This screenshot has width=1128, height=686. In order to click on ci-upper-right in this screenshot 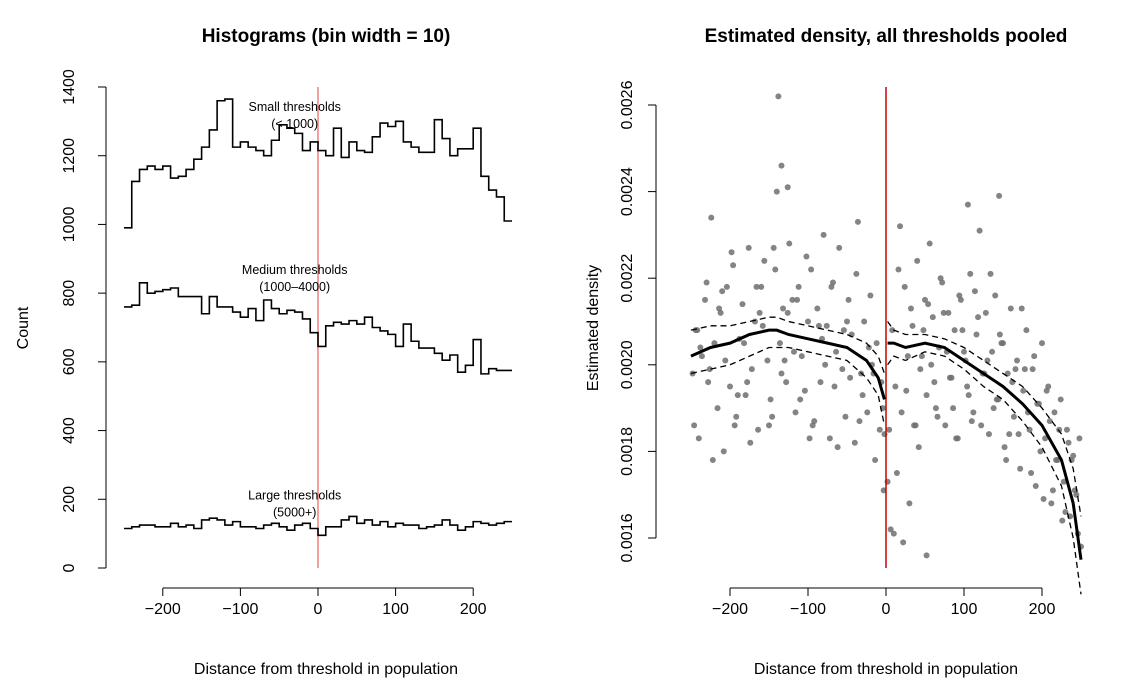, I will do `click(984, 419)`.